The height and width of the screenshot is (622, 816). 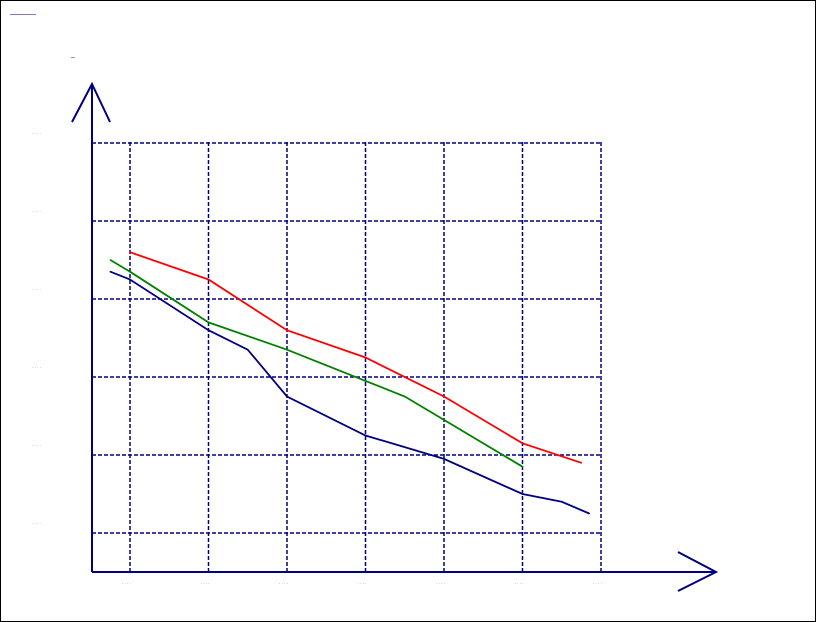 What do you see at coordinates (23, 14) in the screenshot?
I see `corner-mark` at bounding box center [23, 14].